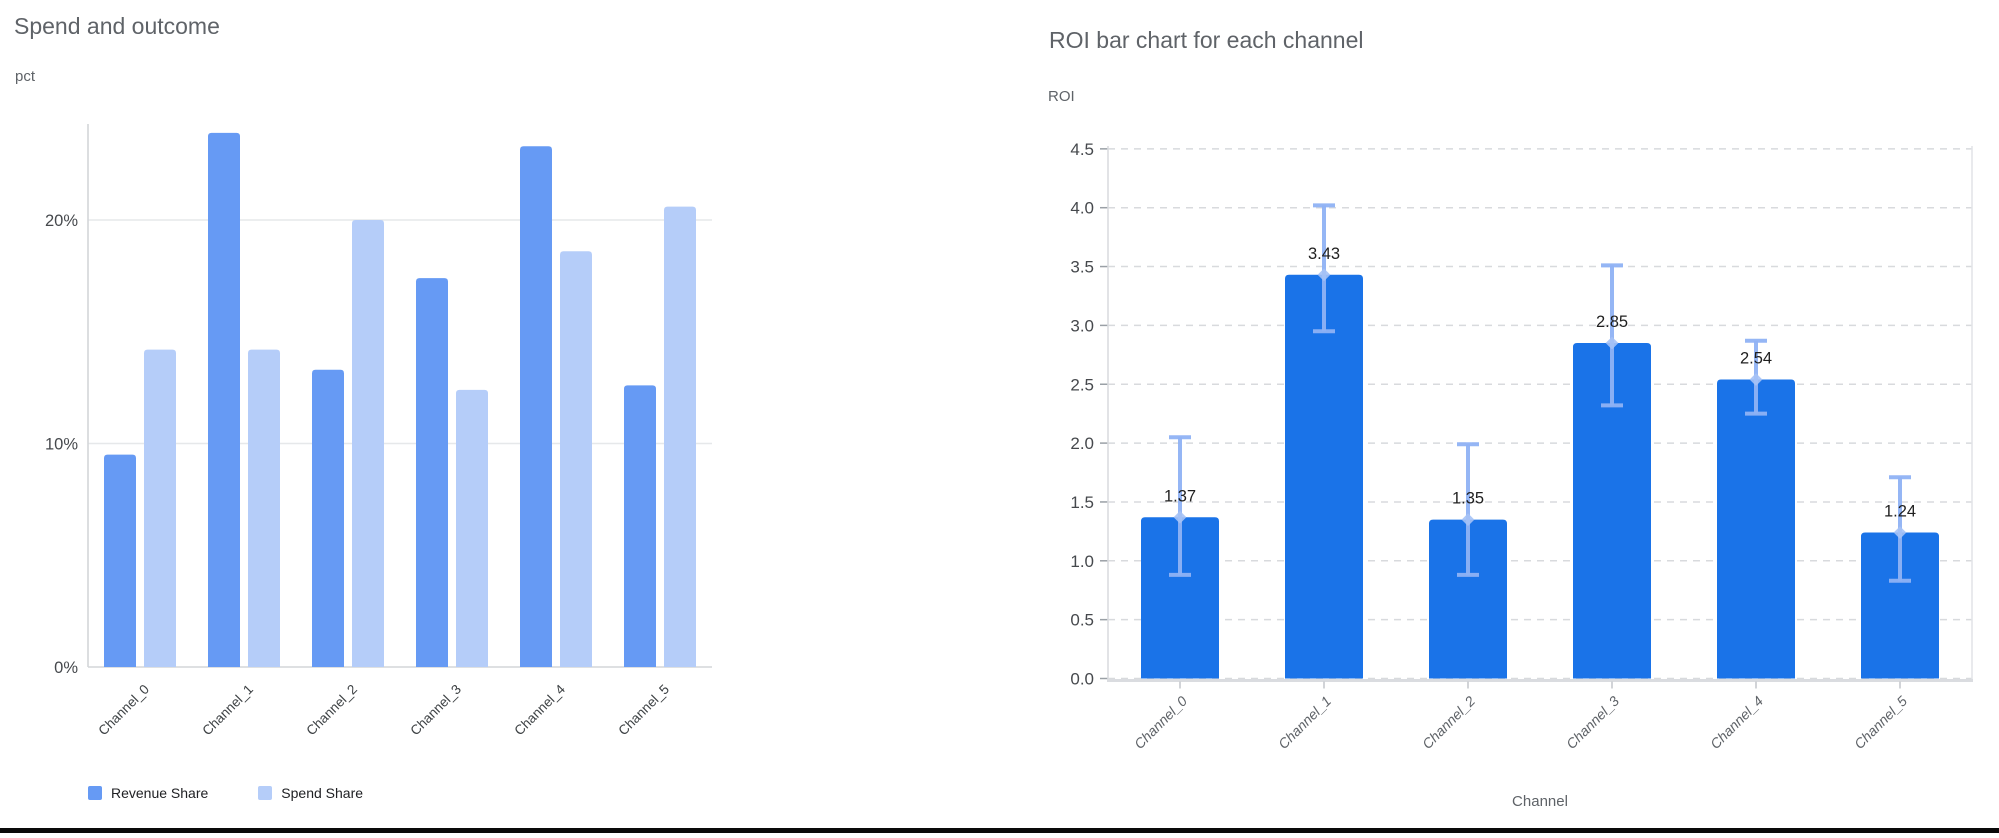 This screenshot has height=838, width=1999. Describe the element at coordinates (1082, 620) in the screenshot. I see `right-y-tick-label: 0.5` at that location.